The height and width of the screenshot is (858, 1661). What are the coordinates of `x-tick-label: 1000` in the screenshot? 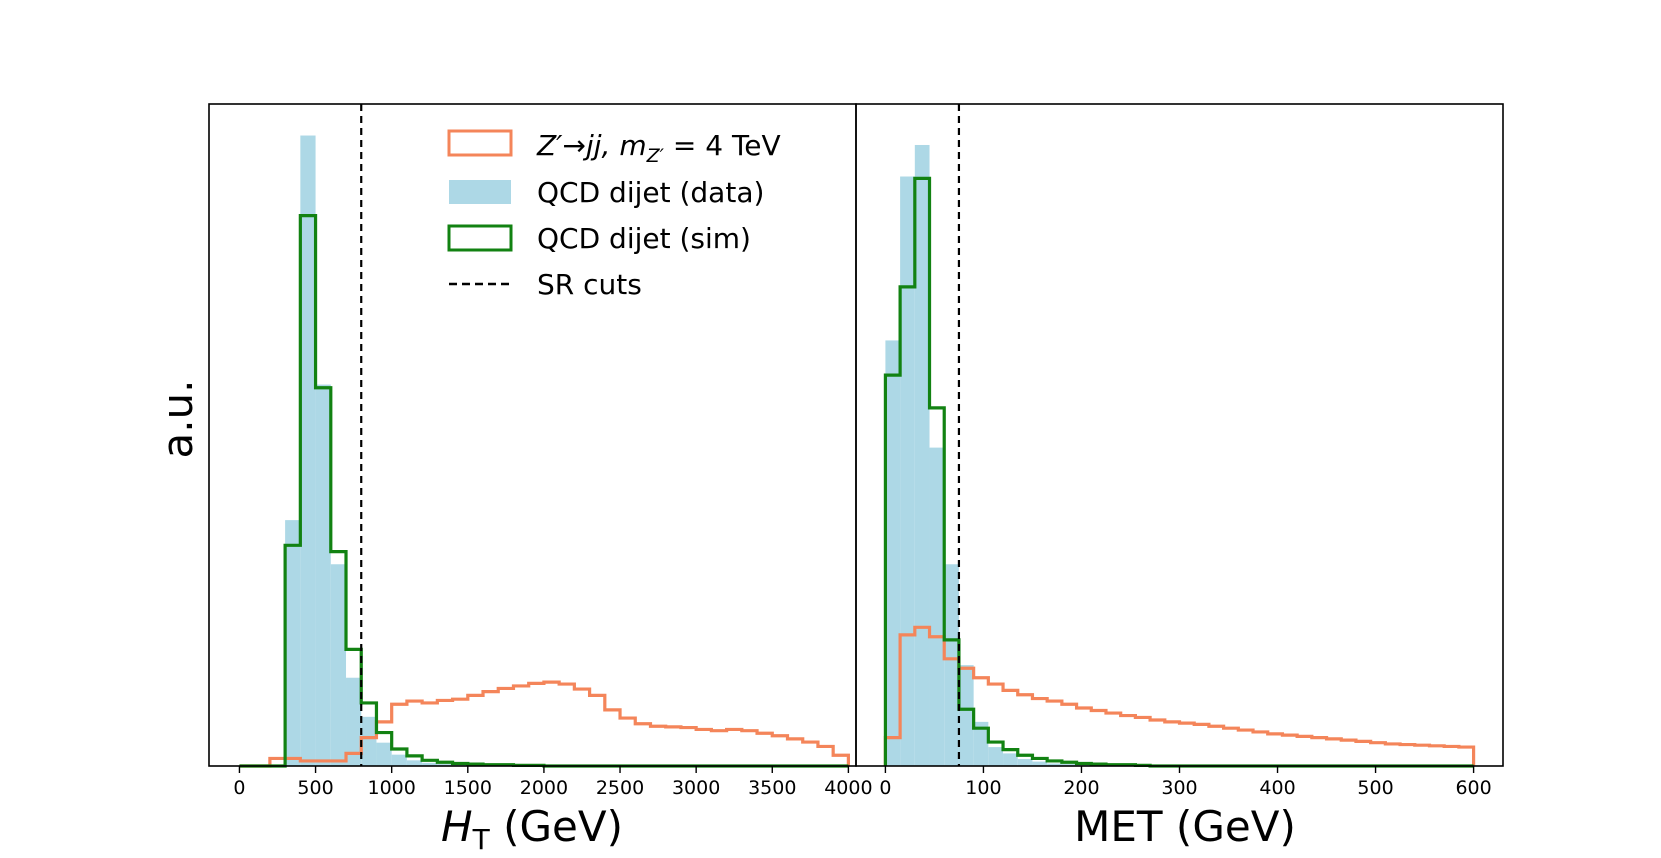 It's located at (392, 788).